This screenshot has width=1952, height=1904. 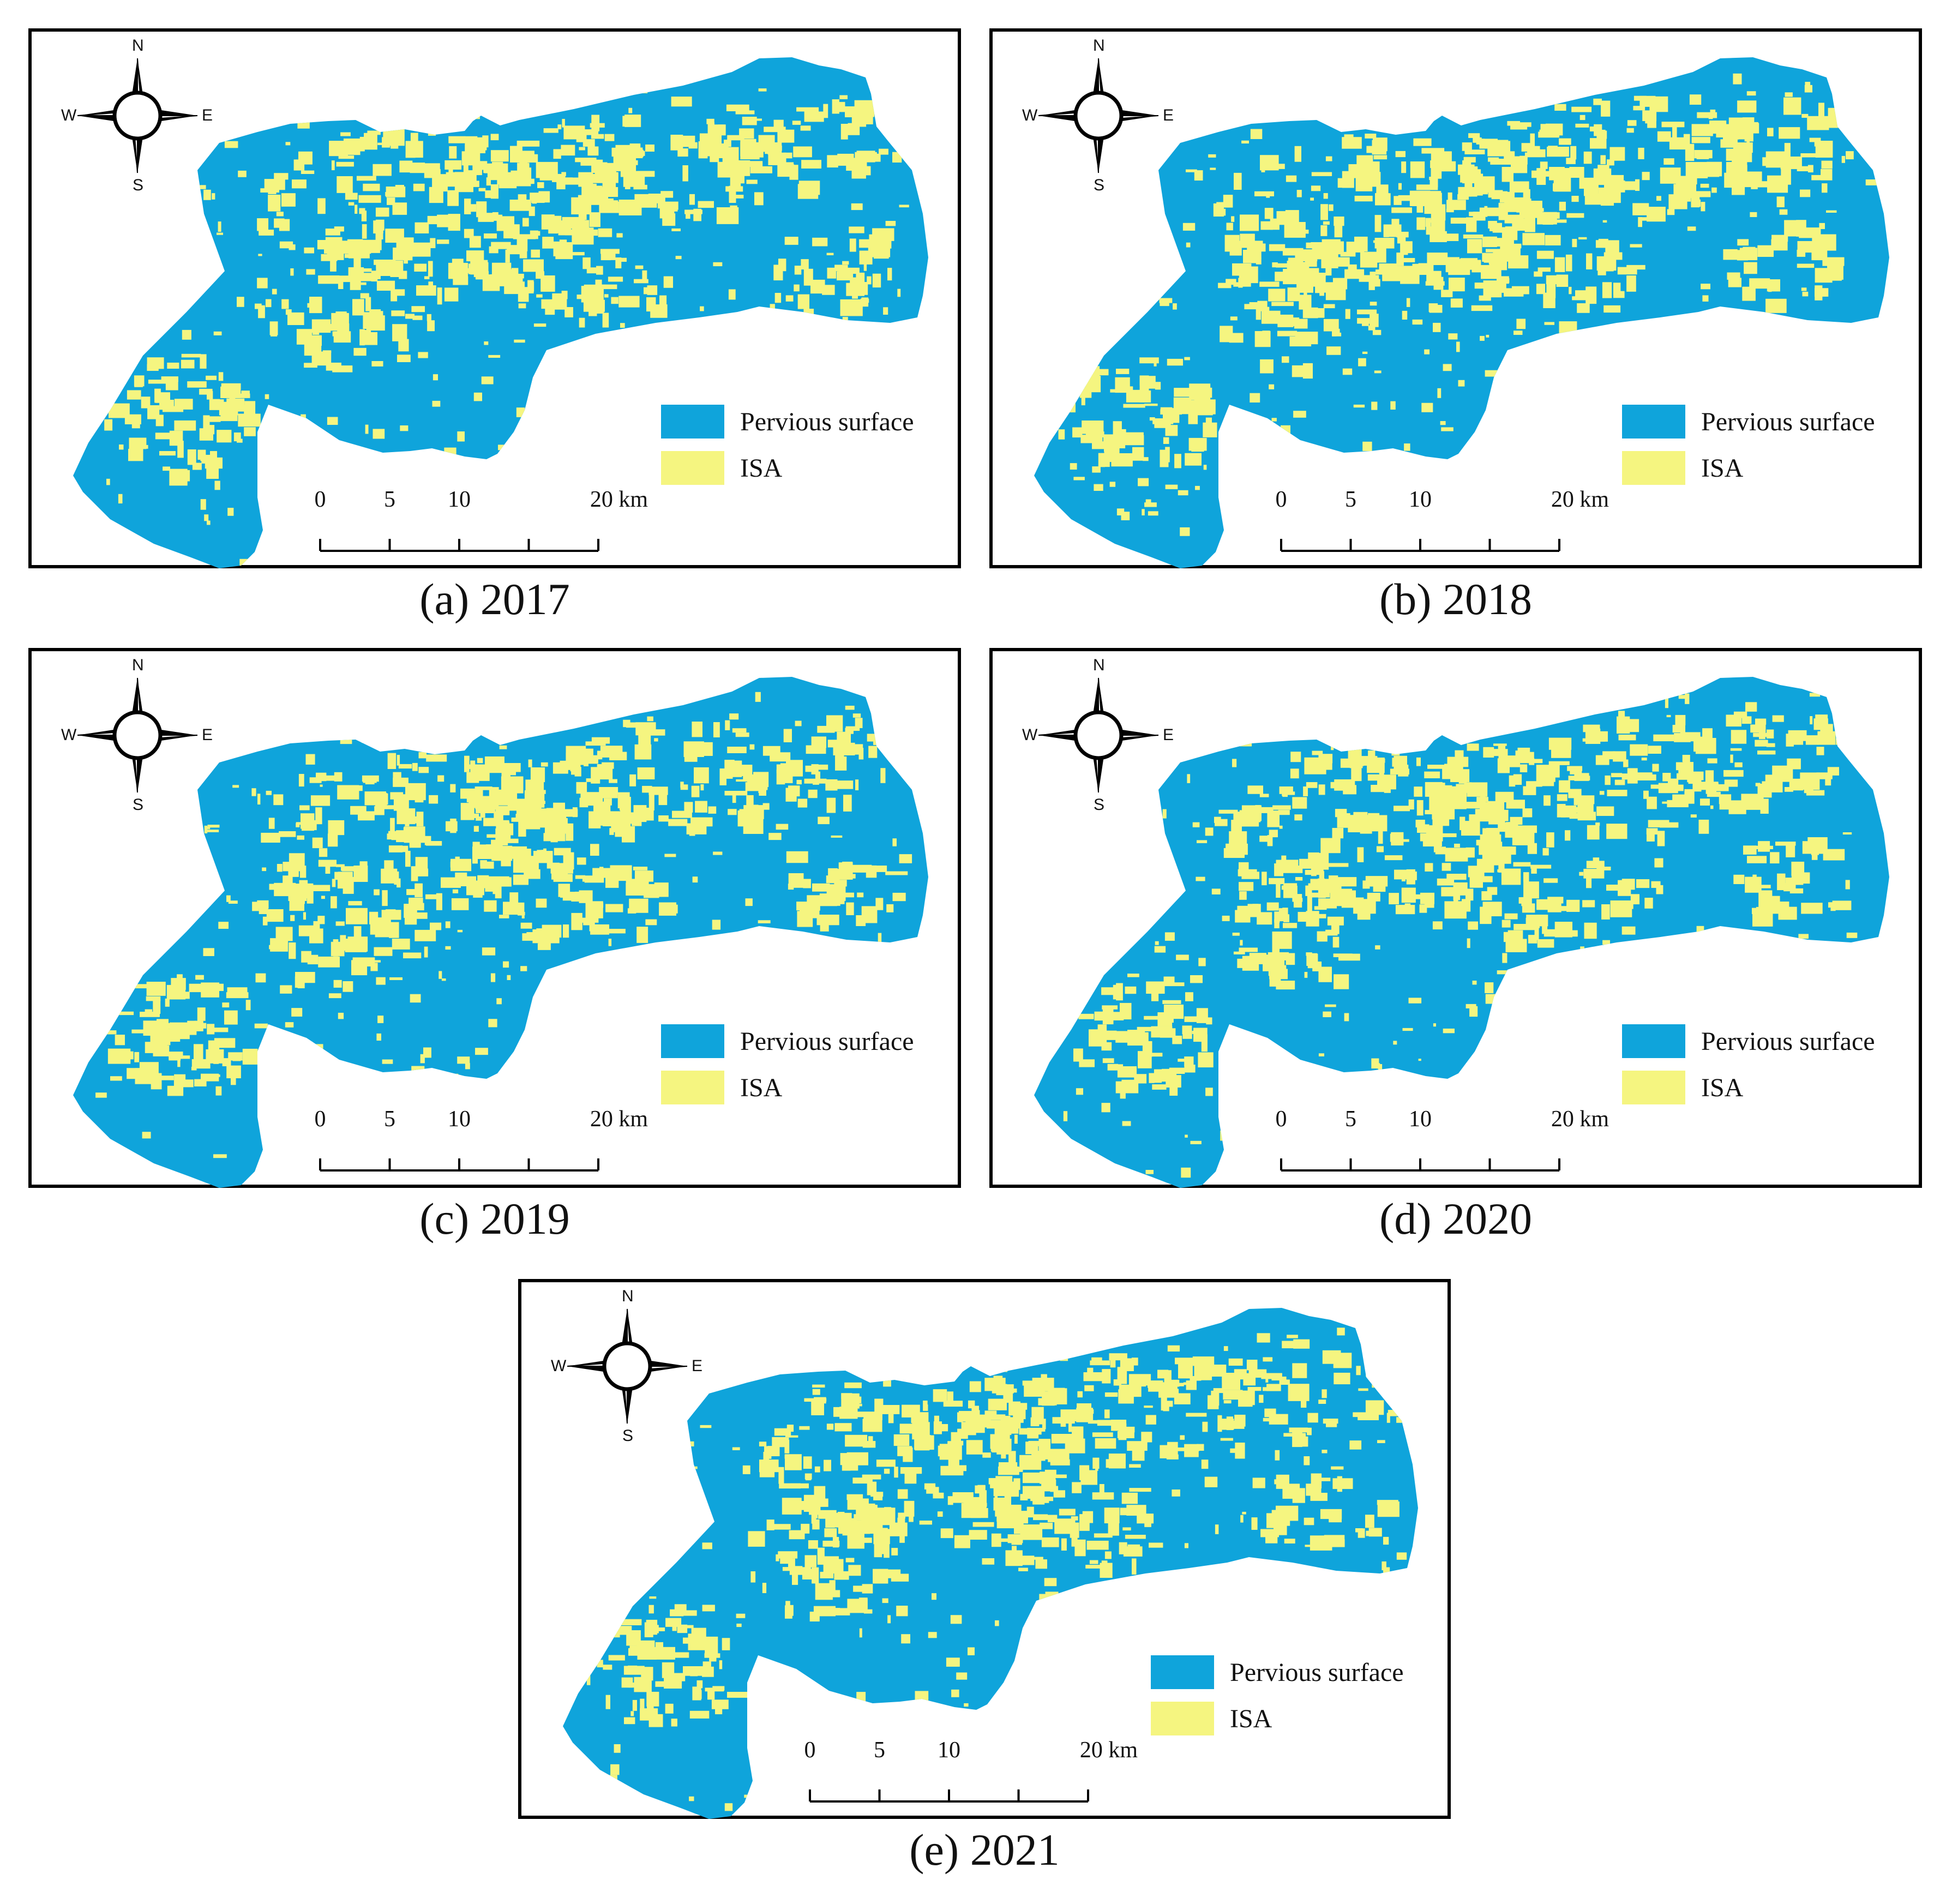 What do you see at coordinates (1456, 1219) in the screenshot?
I see `panel-caption: (d) 2020` at bounding box center [1456, 1219].